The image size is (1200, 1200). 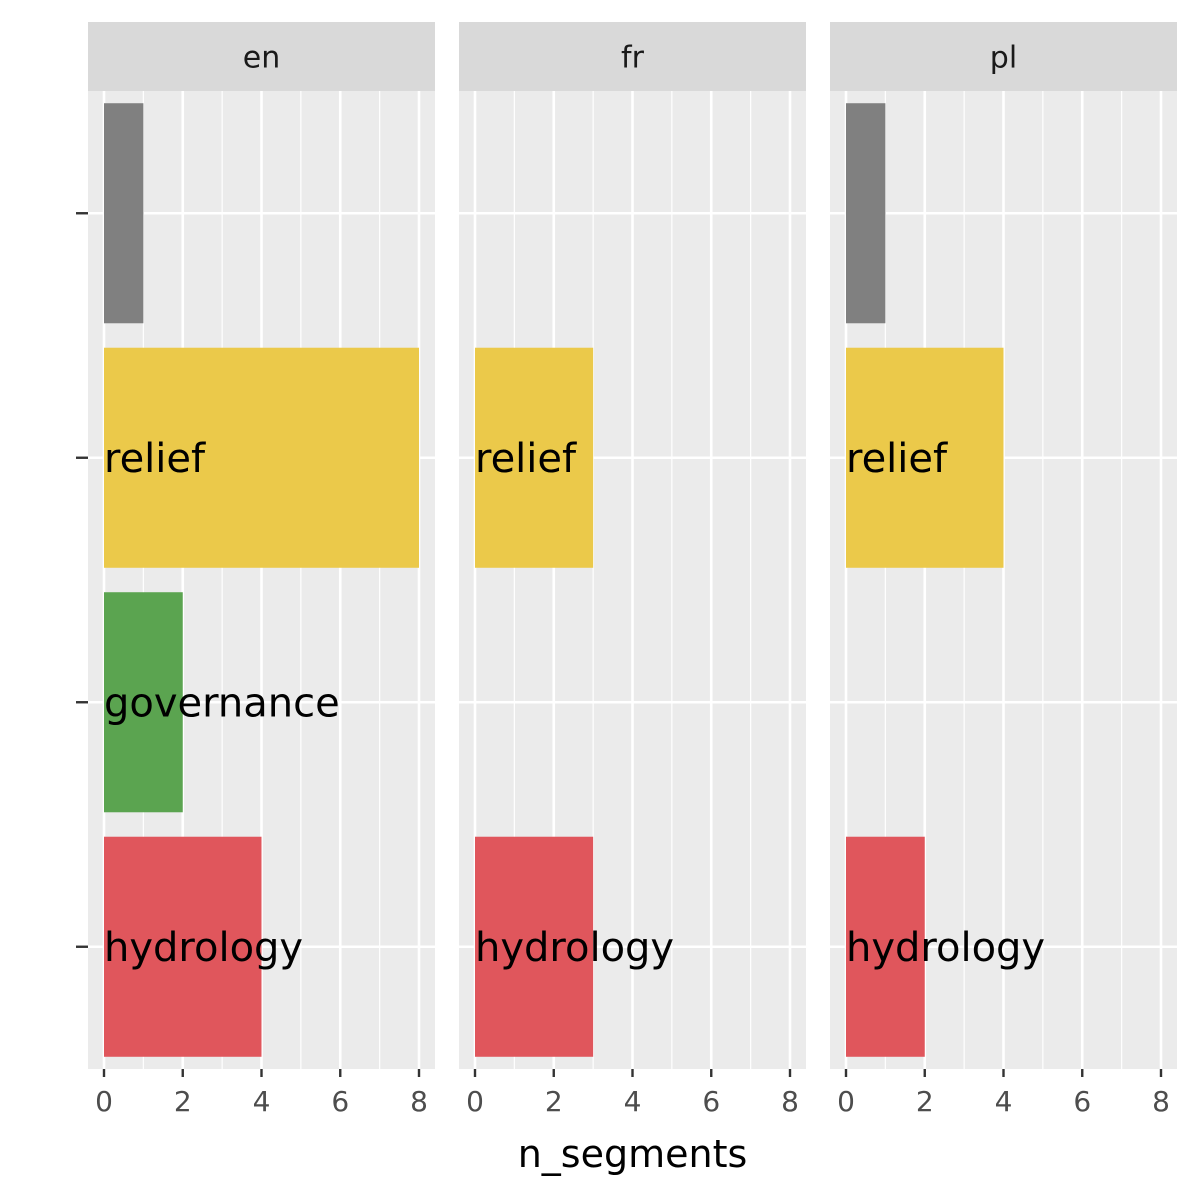 I want to click on bar-label: governance, so click(x=222, y=703).